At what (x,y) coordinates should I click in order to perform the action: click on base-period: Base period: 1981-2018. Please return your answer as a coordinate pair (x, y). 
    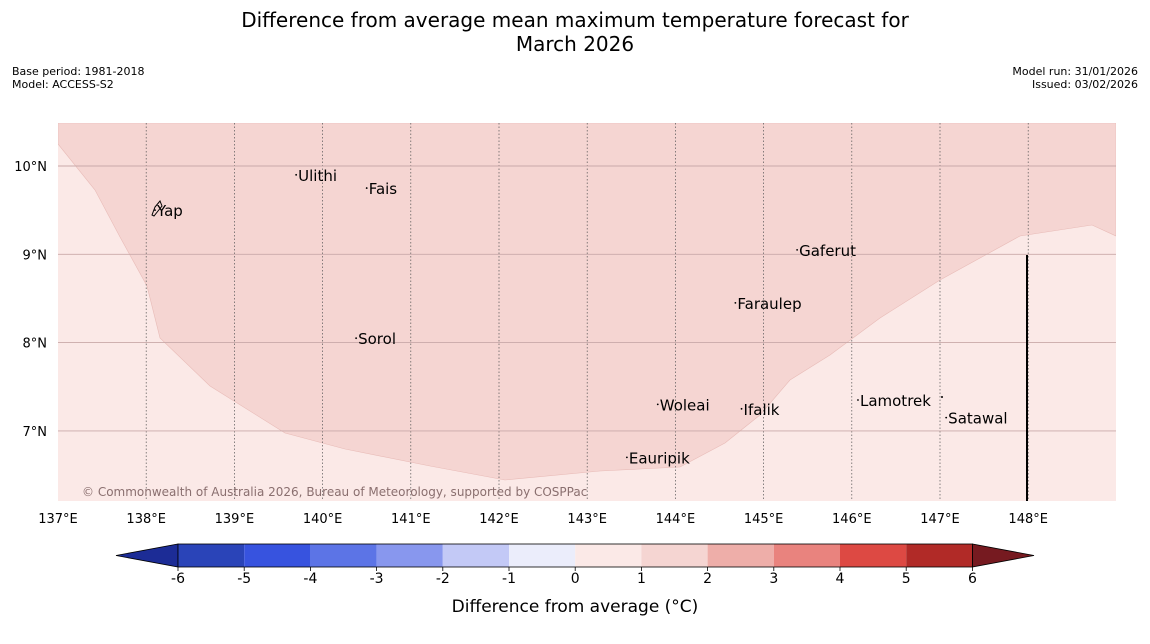
    Looking at the image, I should click on (78, 71).